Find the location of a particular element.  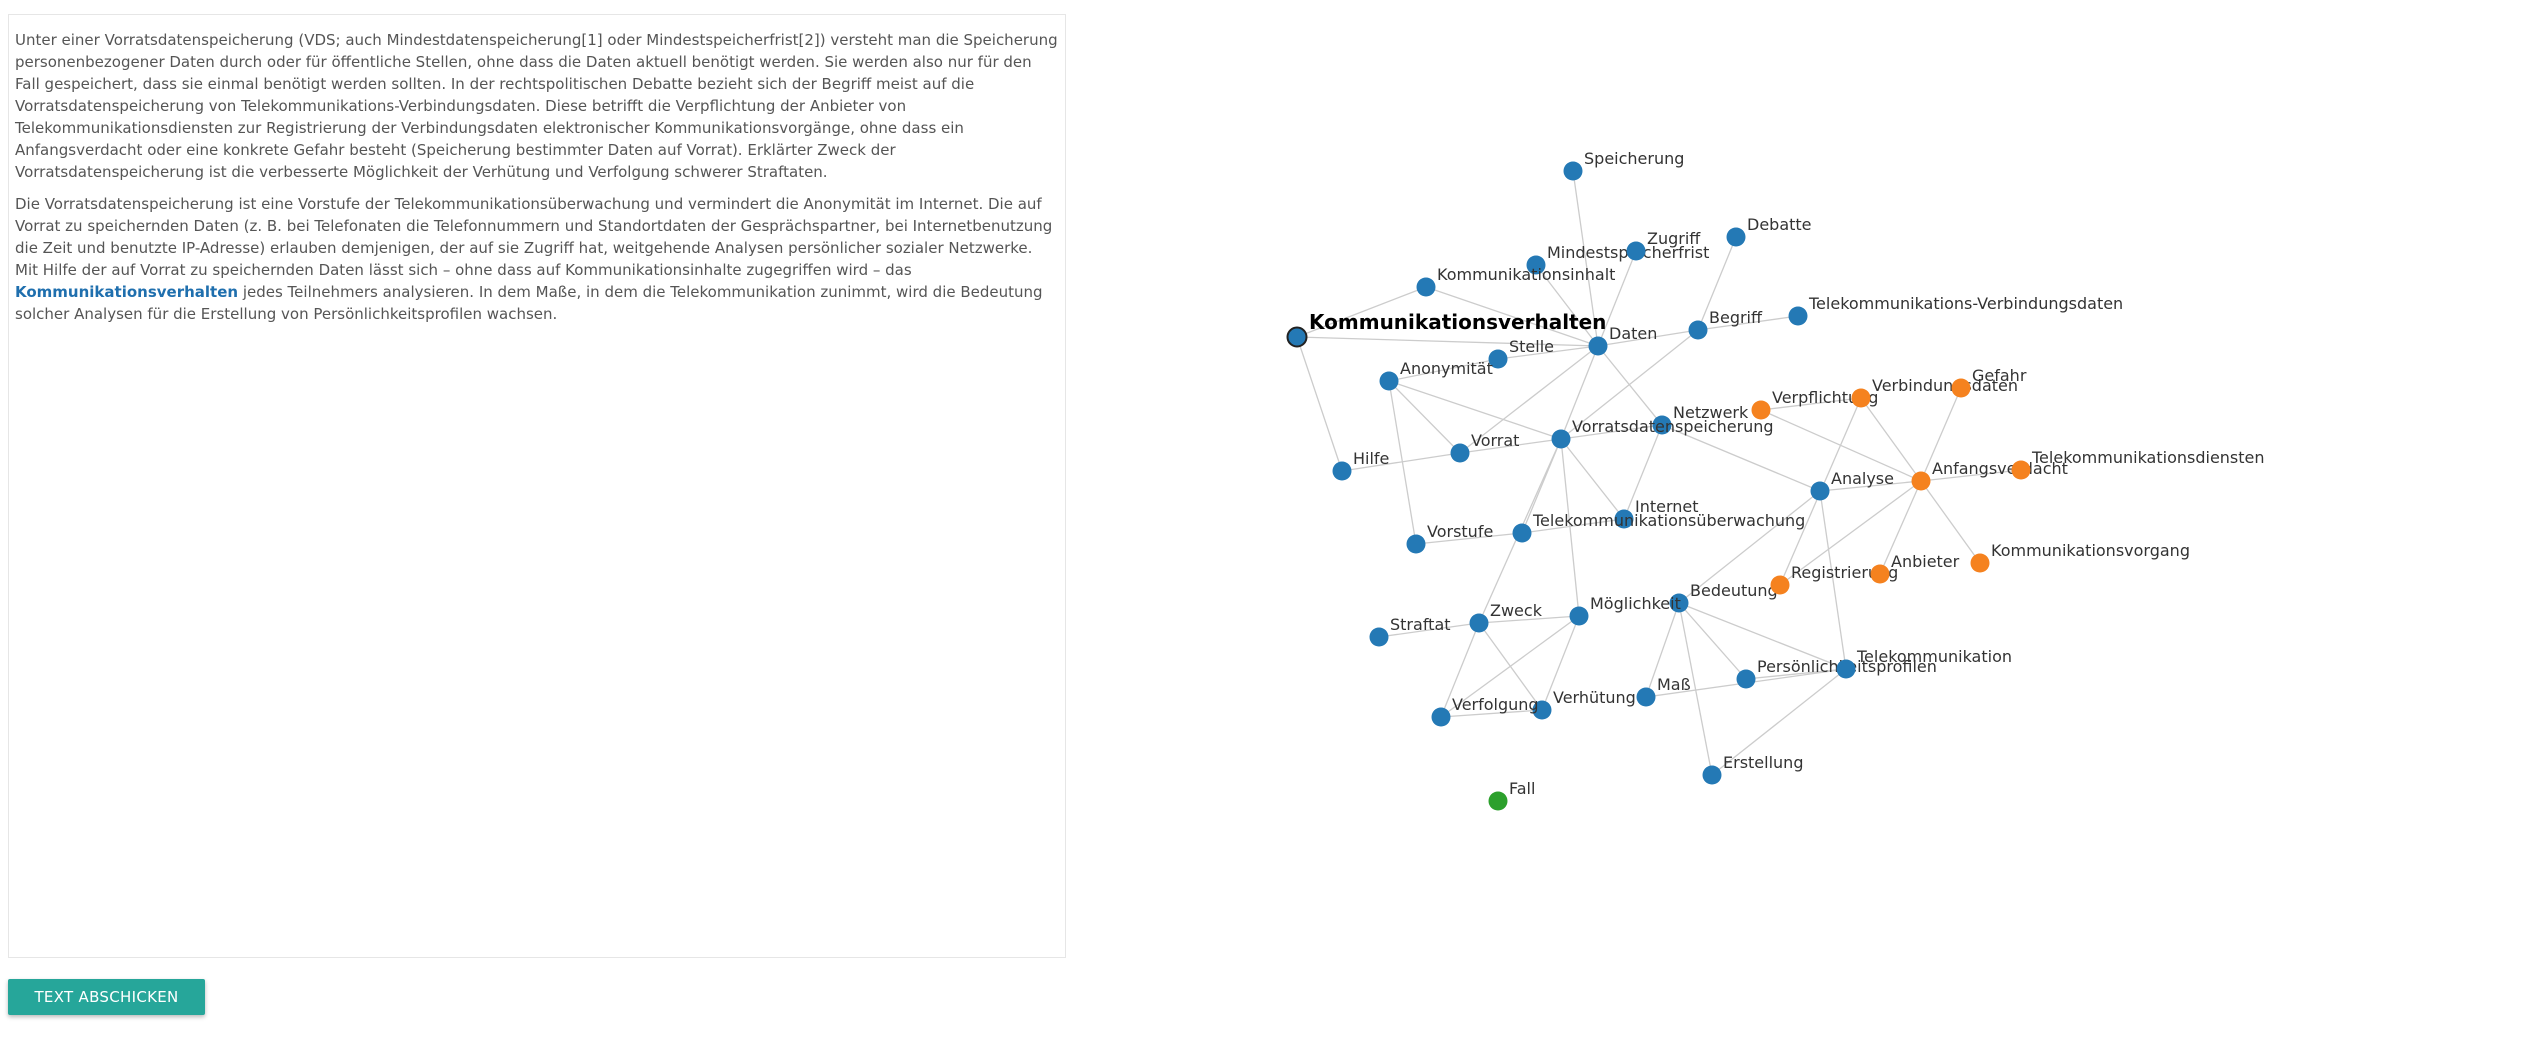

graph-node-label: Kommunikationsinhalt is located at coordinates (1526, 274).